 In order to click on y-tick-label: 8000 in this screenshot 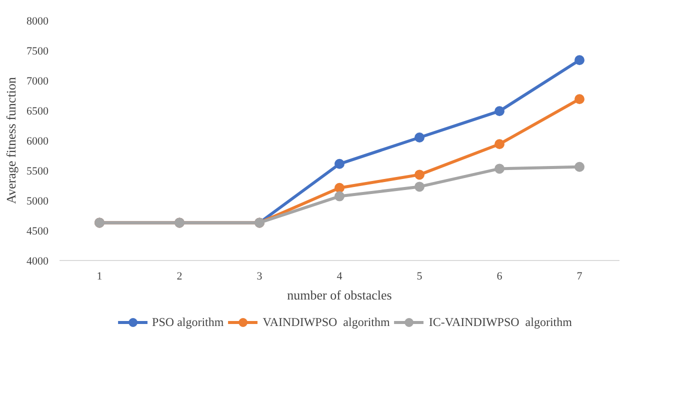, I will do `click(37, 22)`.